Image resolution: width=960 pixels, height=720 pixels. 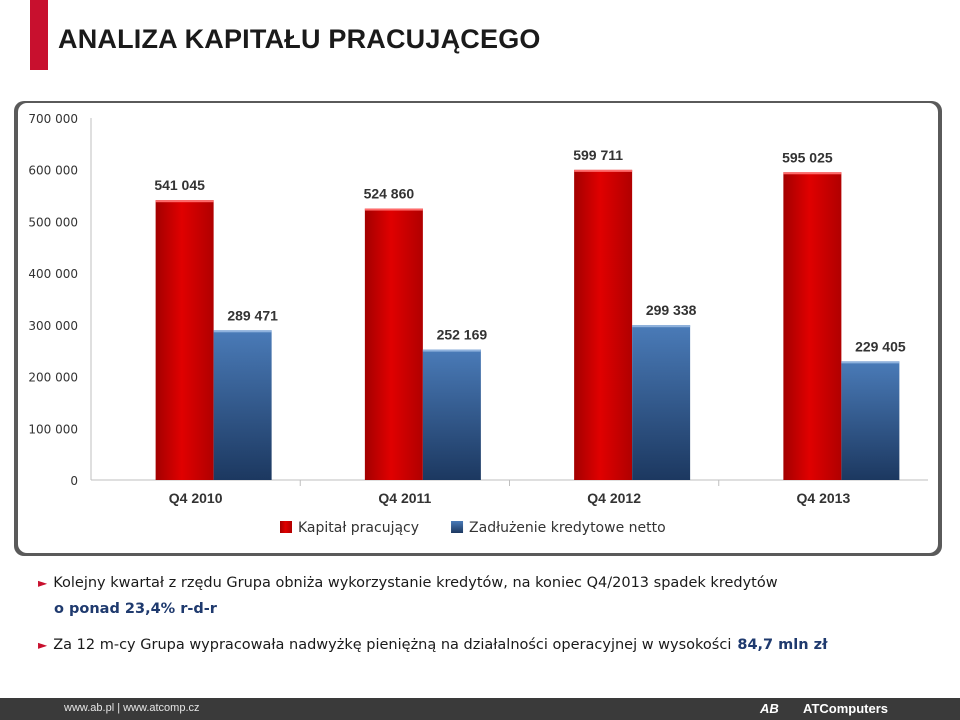 What do you see at coordinates (53, 119) in the screenshot?
I see `y-tick-label: 700 000` at bounding box center [53, 119].